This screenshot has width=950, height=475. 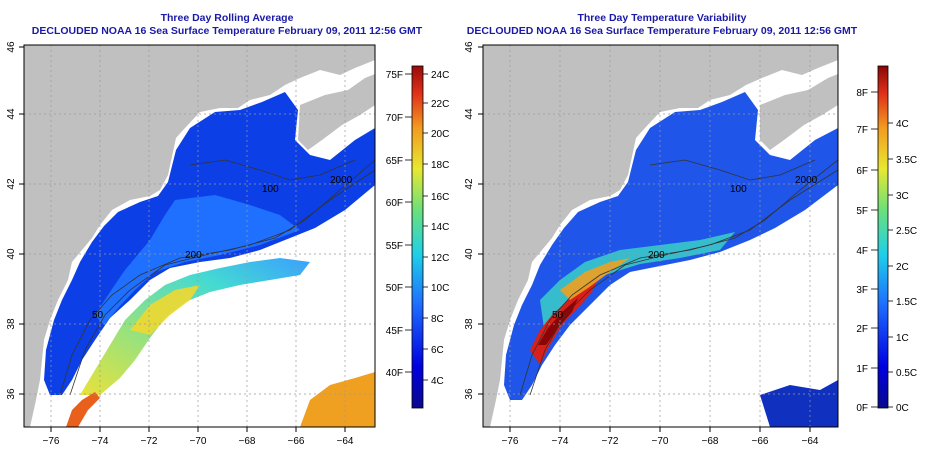 What do you see at coordinates (345, 441) in the screenshot?
I see `left-x-tick-label: −64` at bounding box center [345, 441].